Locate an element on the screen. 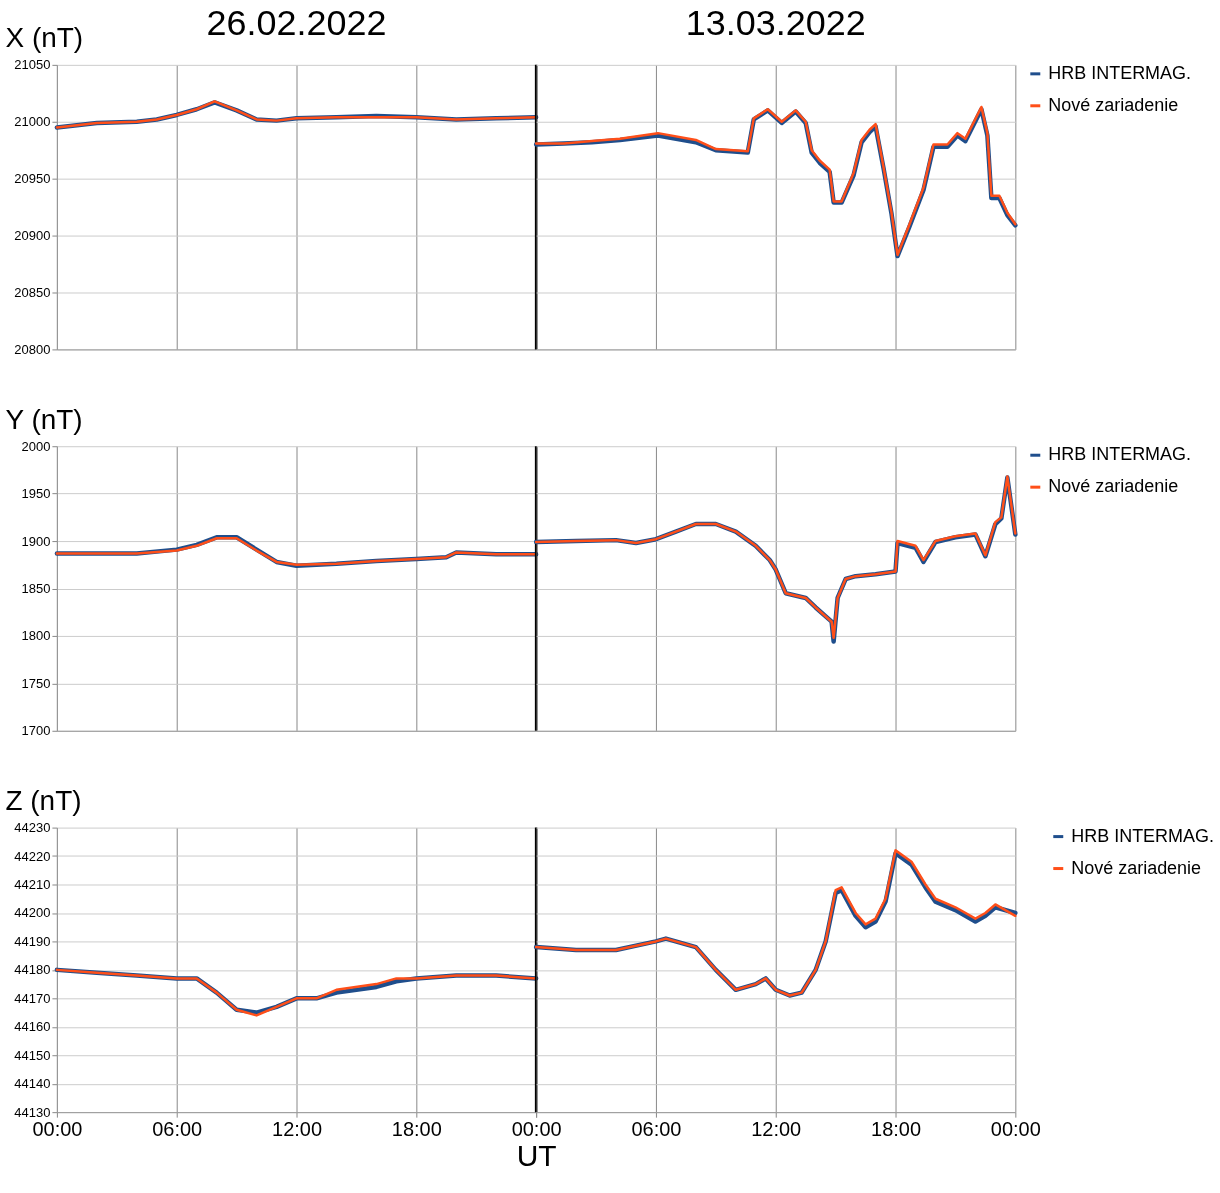  x-axis-title: UT is located at coordinates (536, 1155).